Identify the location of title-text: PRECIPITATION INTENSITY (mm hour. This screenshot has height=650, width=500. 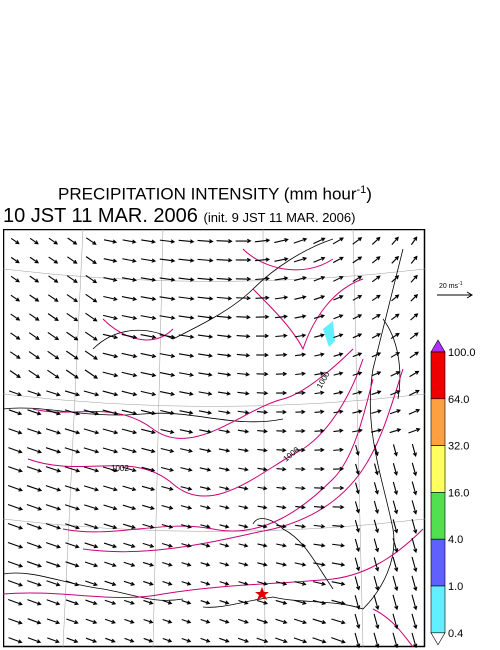
(207, 194).